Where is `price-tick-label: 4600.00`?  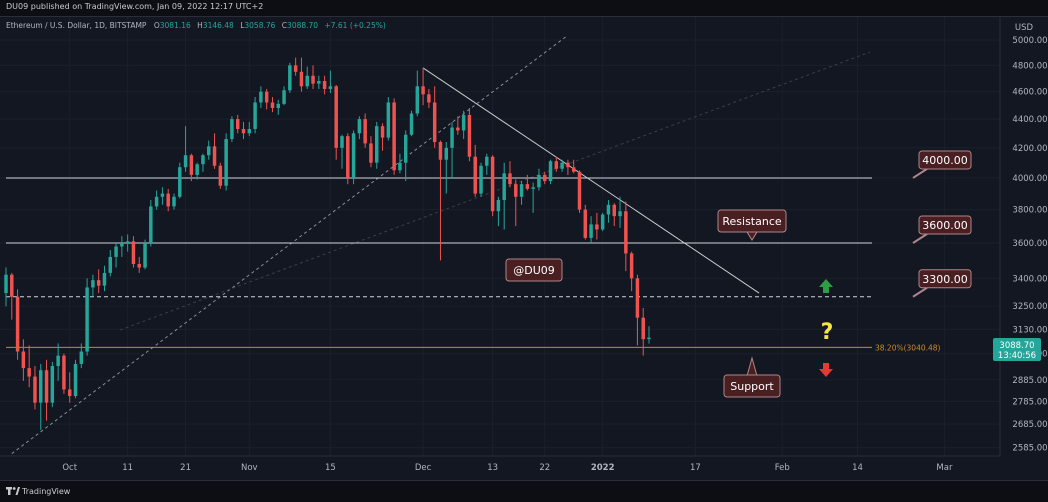 price-tick-label: 4600.00 is located at coordinates (1029, 93).